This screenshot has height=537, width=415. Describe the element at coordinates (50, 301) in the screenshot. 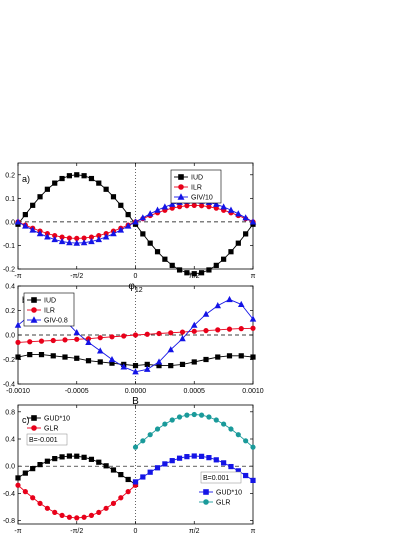

I see `legend-b-entry: IUD` at that location.